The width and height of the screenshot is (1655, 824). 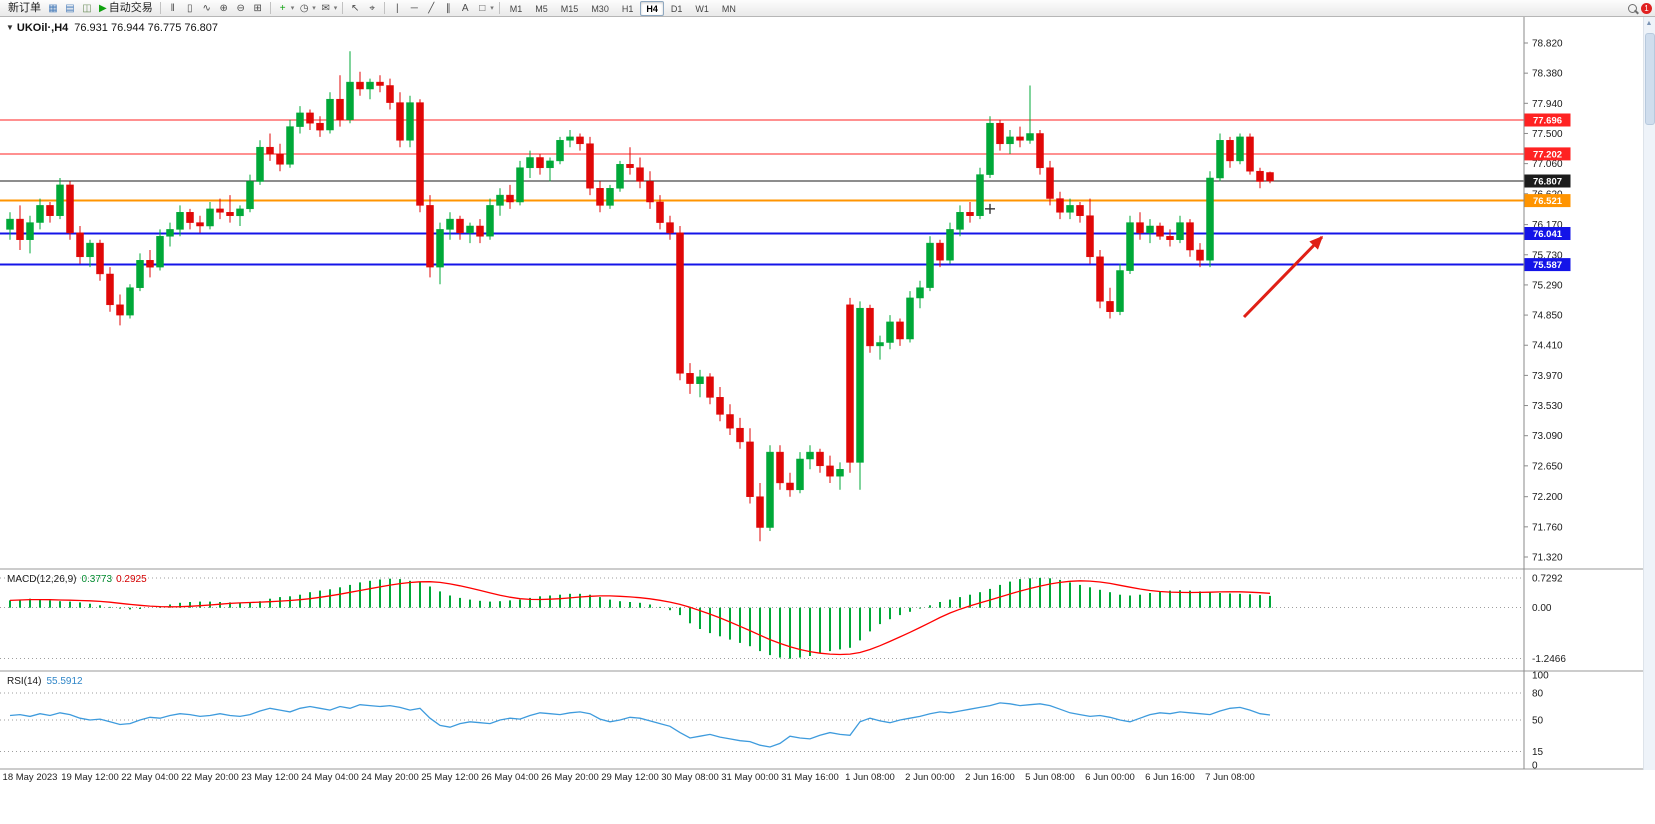 I want to click on chart-collapse-icon: ▼, so click(x=10, y=27).